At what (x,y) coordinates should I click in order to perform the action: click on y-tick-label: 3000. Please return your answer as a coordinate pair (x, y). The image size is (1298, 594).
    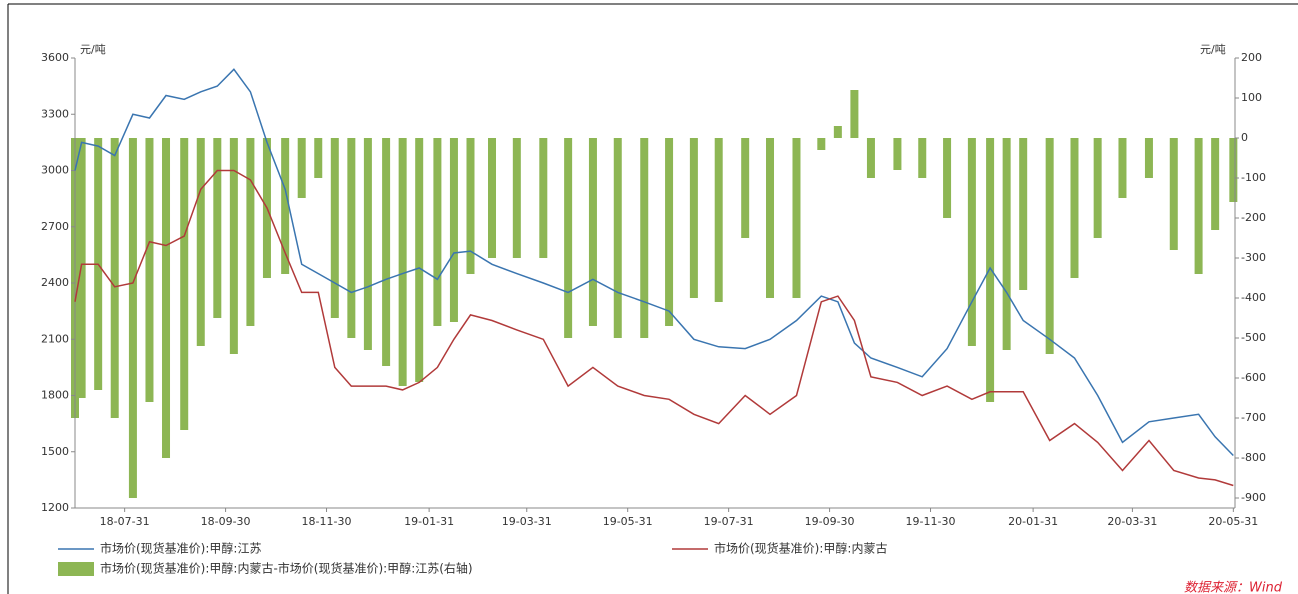
    Looking at the image, I should click on (55, 170).